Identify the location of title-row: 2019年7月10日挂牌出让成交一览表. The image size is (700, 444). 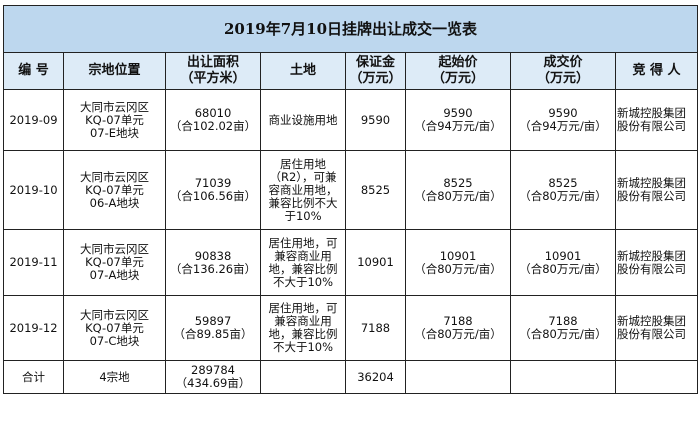
(350, 29).